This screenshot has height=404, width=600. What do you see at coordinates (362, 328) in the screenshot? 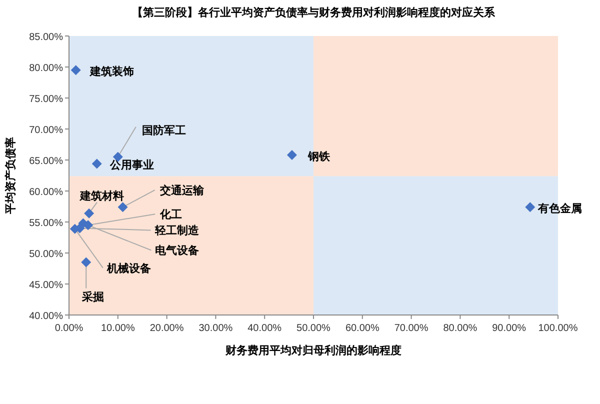
I see `x-tick-label: 60.00%` at bounding box center [362, 328].